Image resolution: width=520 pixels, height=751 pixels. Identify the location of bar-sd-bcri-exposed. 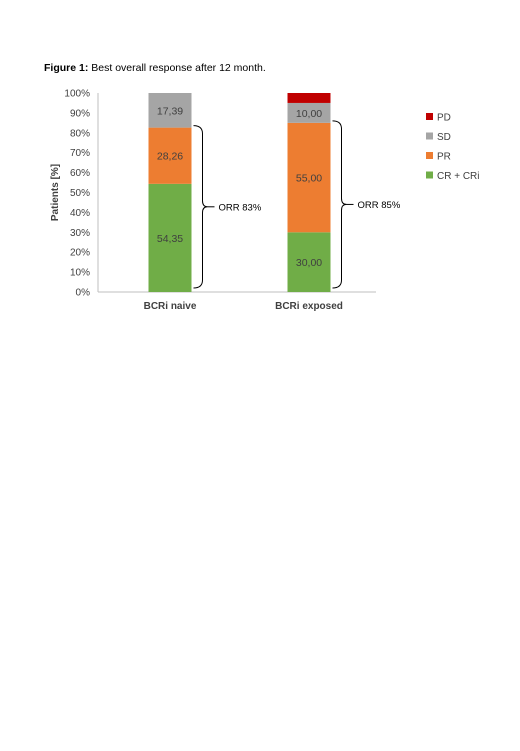
(309, 112).